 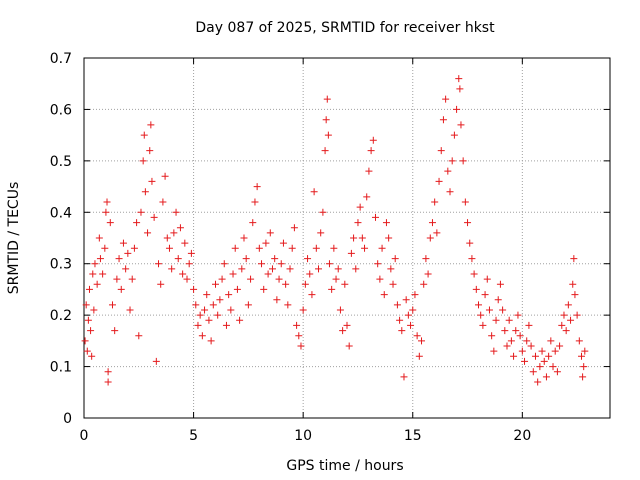 What do you see at coordinates (84, 436) in the screenshot?
I see `x-tick-label: 0` at bounding box center [84, 436].